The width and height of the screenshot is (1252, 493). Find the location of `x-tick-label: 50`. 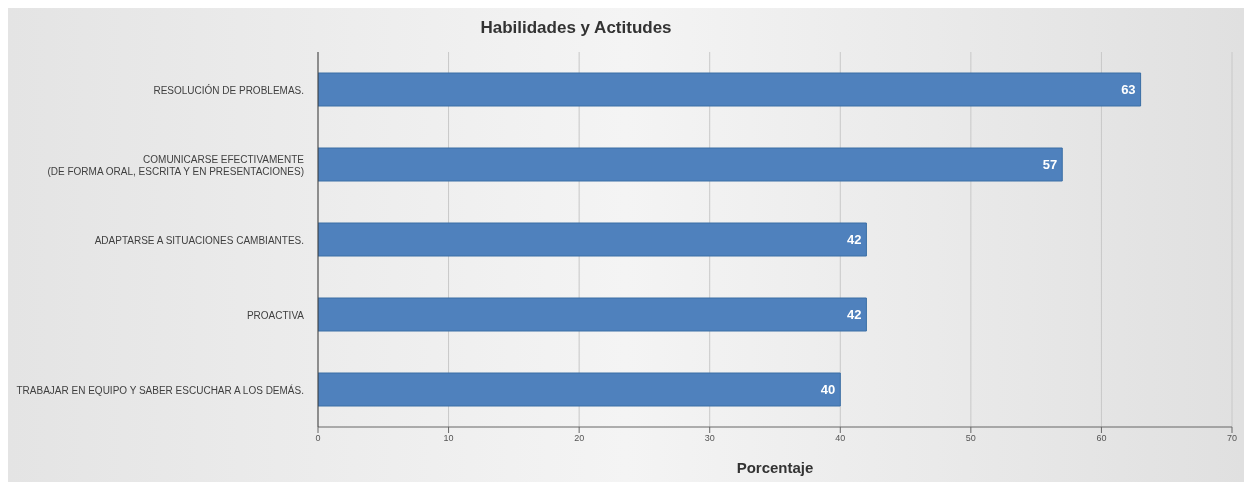

x-tick-label: 50 is located at coordinates (970, 438).